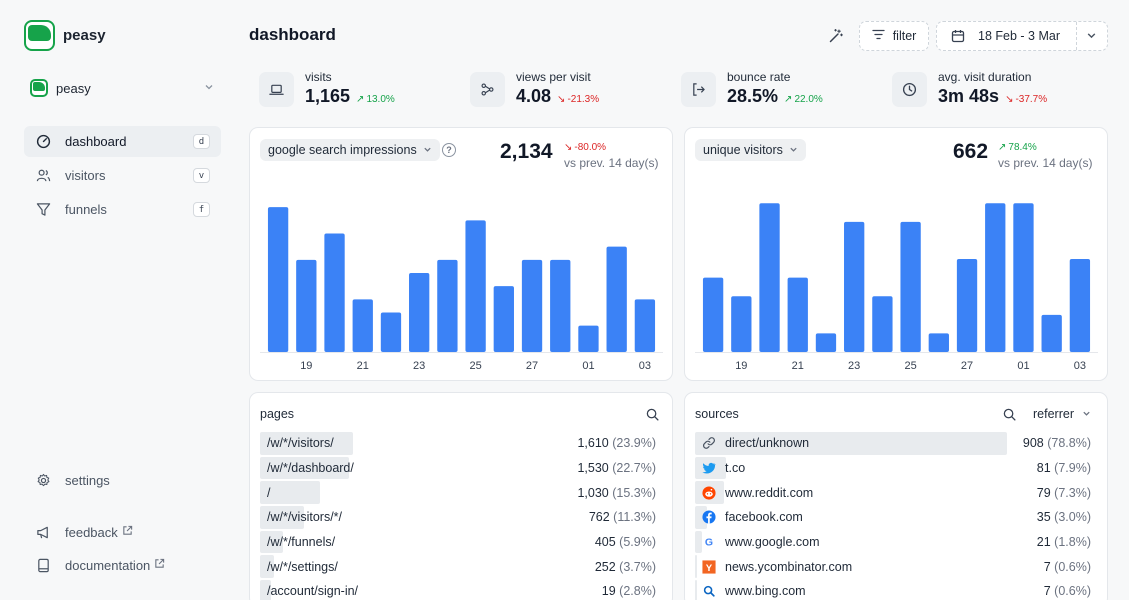 This screenshot has width=1129, height=600. Describe the element at coordinates (1022, 36) in the screenshot. I see `date-range-picker: 18 Feb - 3 Mar` at that location.